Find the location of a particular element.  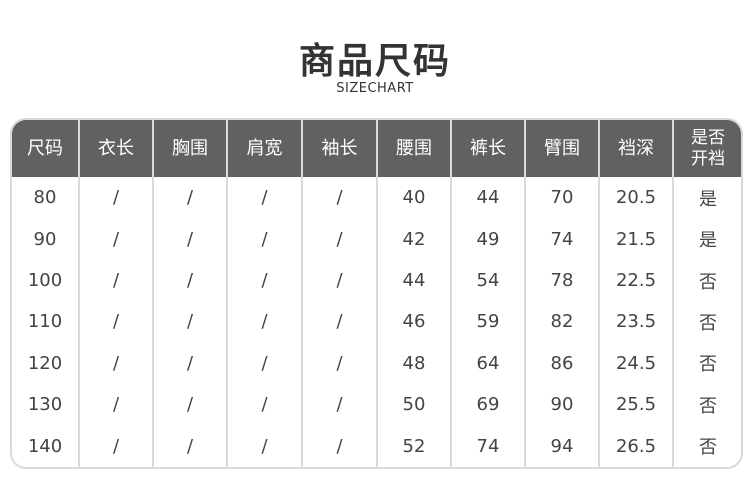

column-header: 腰围 is located at coordinates (413, 148).